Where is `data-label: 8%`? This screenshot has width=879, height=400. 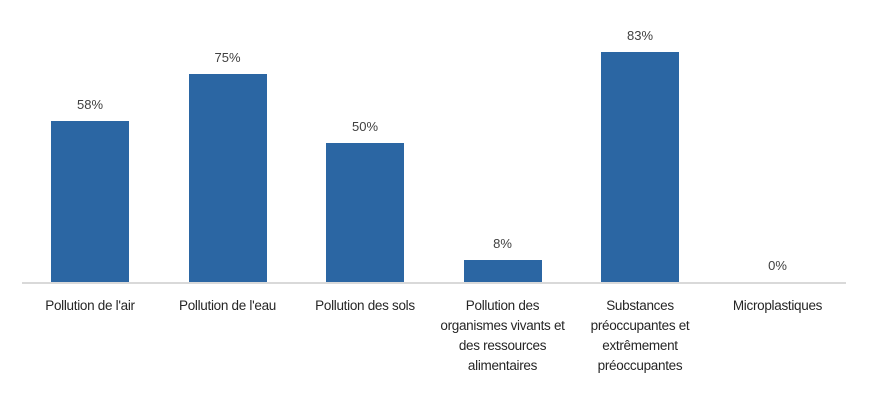
data-label: 8% is located at coordinates (502, 243).